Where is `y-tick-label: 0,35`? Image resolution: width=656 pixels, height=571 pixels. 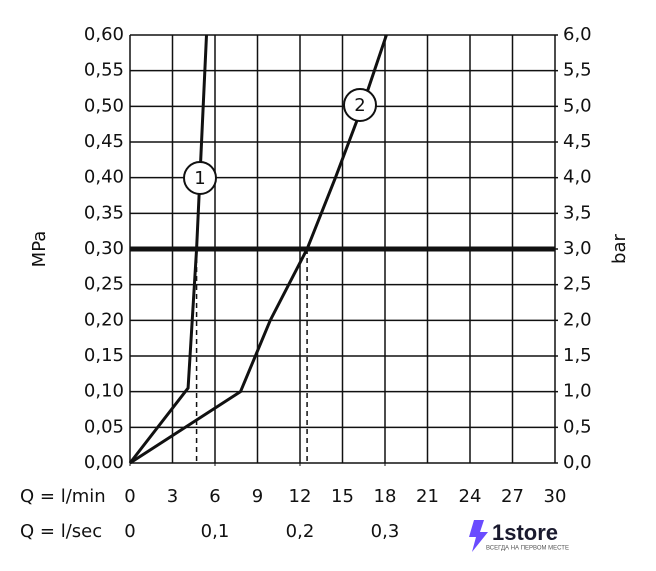 y-tick-label: 0,35 is located at coordinates (104, 212).